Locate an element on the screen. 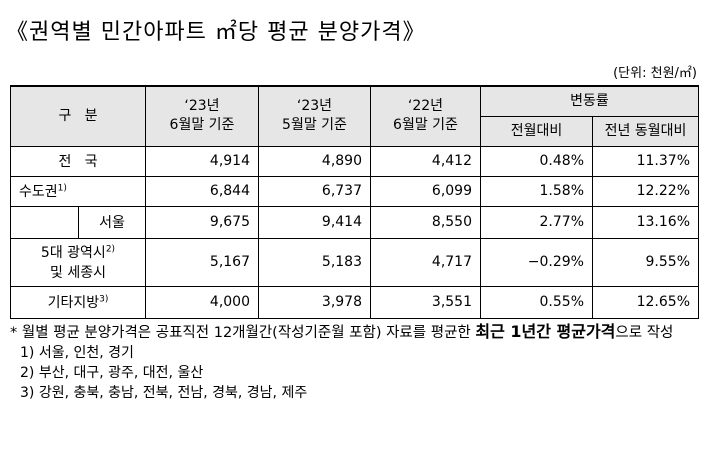  table-row: 기타지방3) 4,000 3,978 3,551 0.55% 12.65% is located at coordinates (354, 302).